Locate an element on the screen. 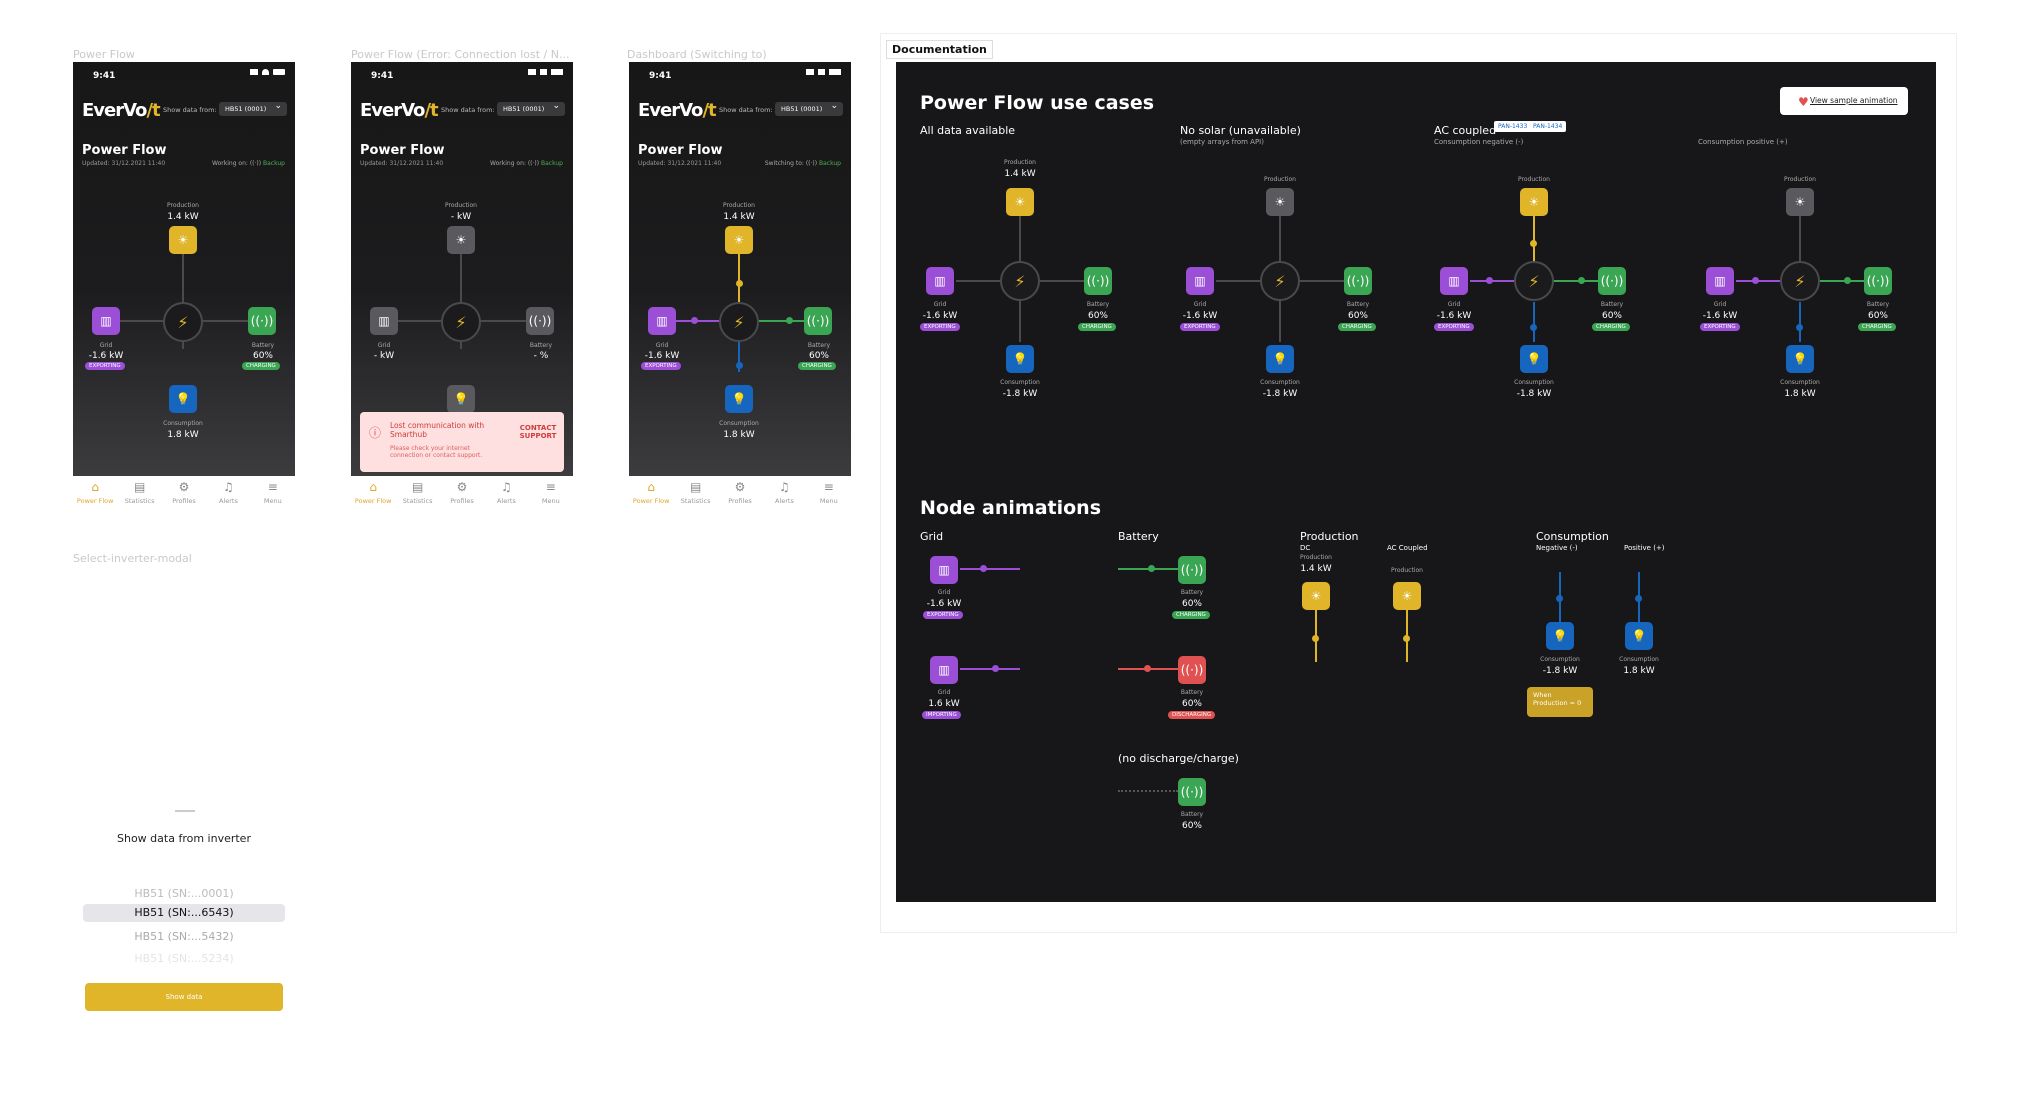  contact-support-button: CONTACT SUPPORT is located at coordinates (538, 432).